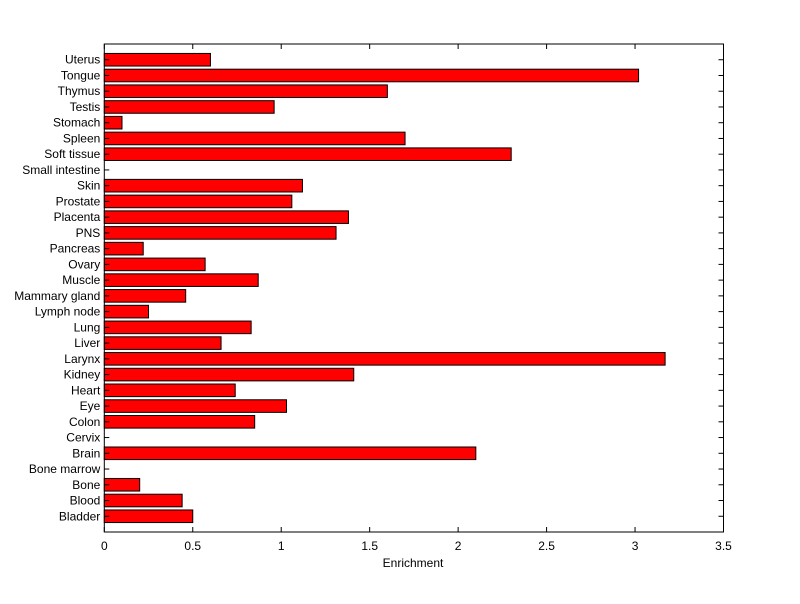  Describe the element at coordinates (384, 359) in the screenshot. I see `bar-larynx` at that location.